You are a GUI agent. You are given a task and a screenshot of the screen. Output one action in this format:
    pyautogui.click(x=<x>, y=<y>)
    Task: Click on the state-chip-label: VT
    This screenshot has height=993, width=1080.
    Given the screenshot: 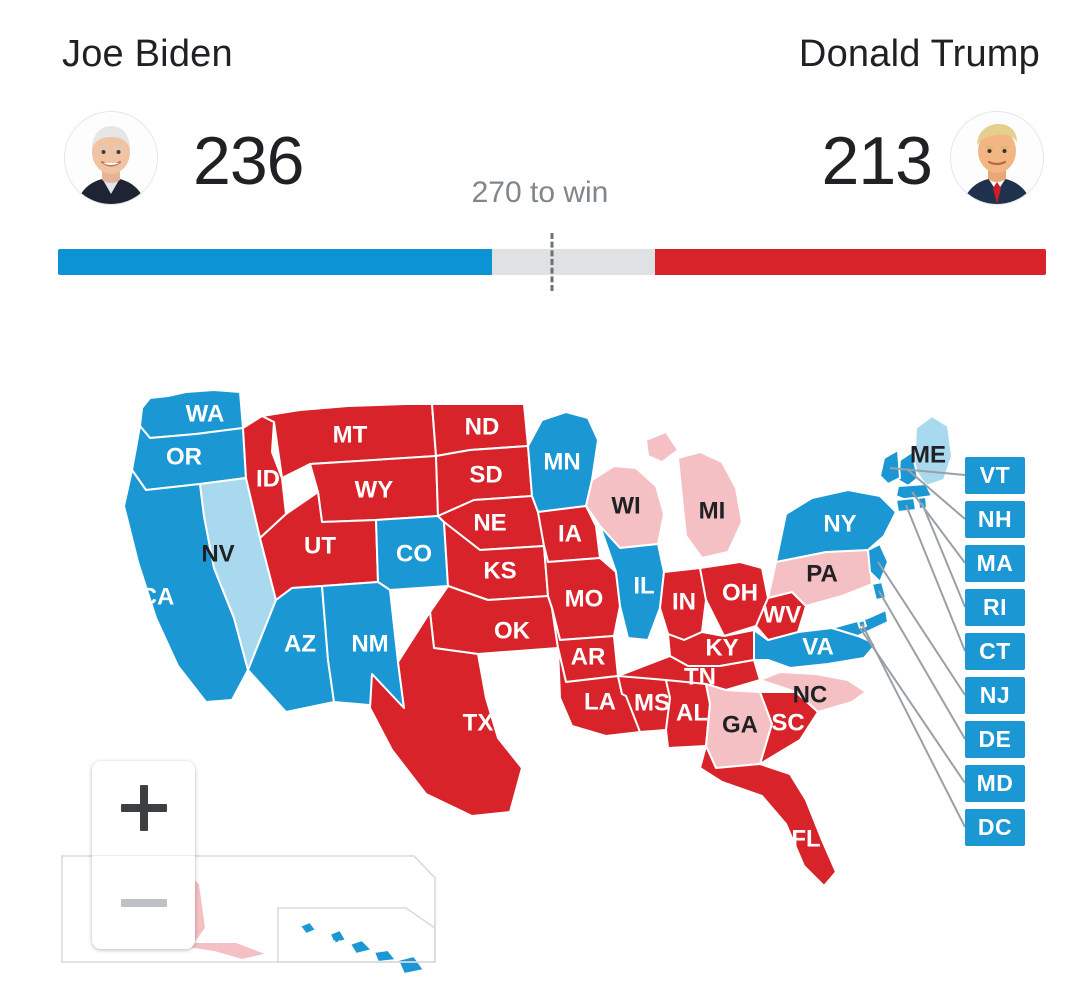 What is the action you would take?
    pyautogui.click(x=995, y=475)
    